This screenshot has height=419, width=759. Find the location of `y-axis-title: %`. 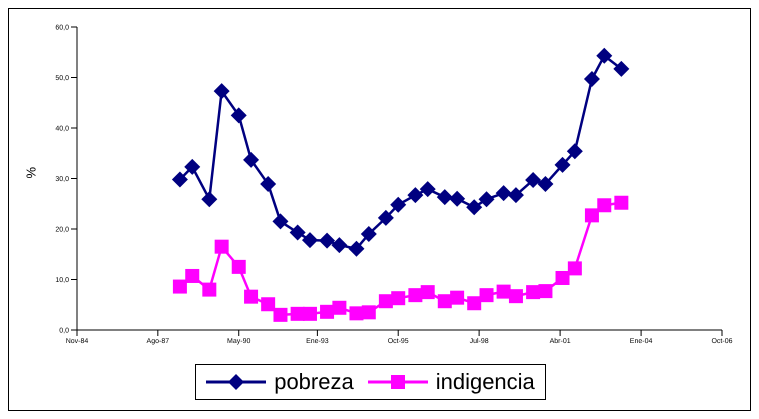

y-axis-title: % is located at coordinates (31, 172).